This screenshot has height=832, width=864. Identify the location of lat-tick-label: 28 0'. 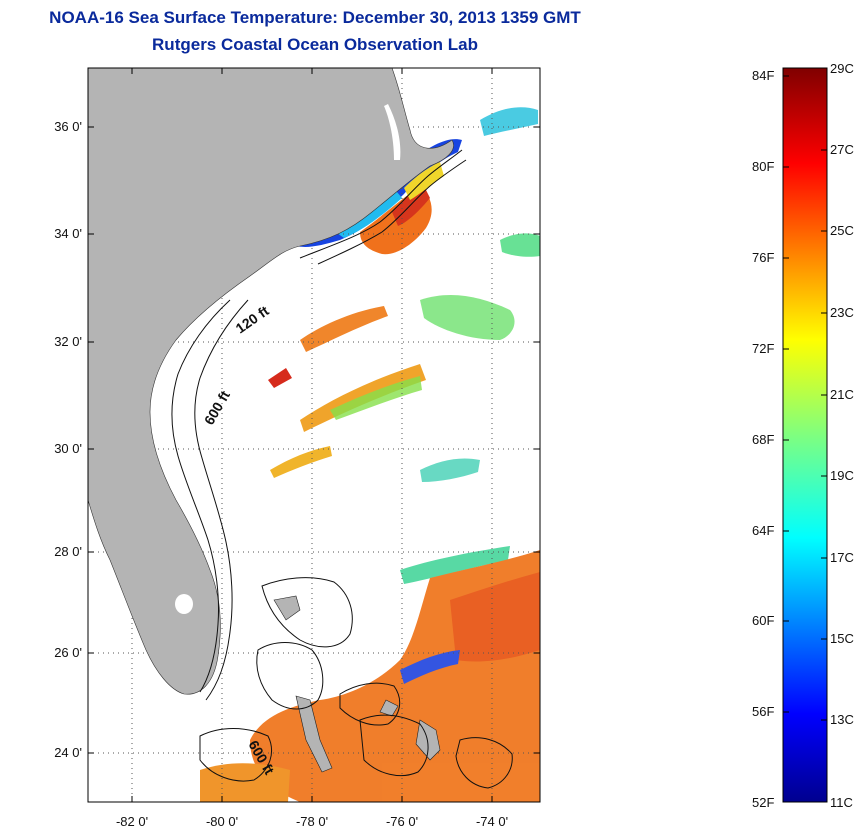
(68, 551).